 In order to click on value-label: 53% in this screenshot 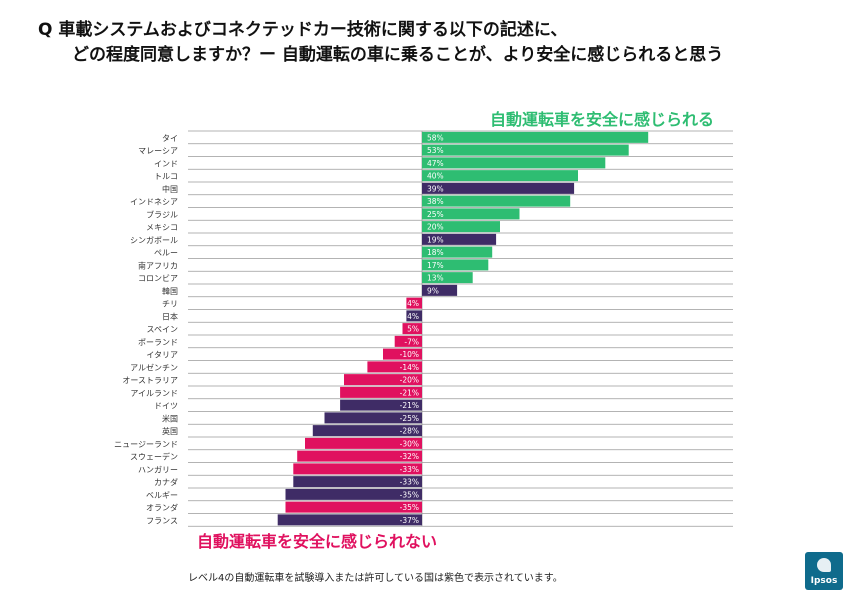, I will do `click(435, 150)`.